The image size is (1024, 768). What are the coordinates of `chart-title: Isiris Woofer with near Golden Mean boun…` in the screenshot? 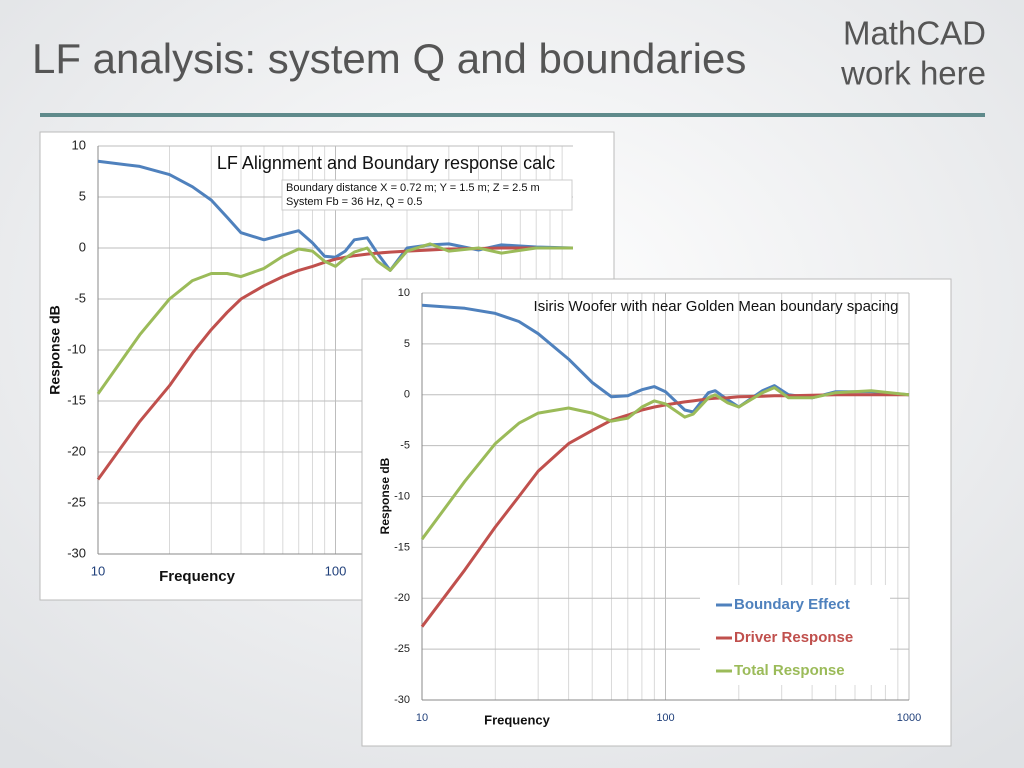 It's located at (716, 306).